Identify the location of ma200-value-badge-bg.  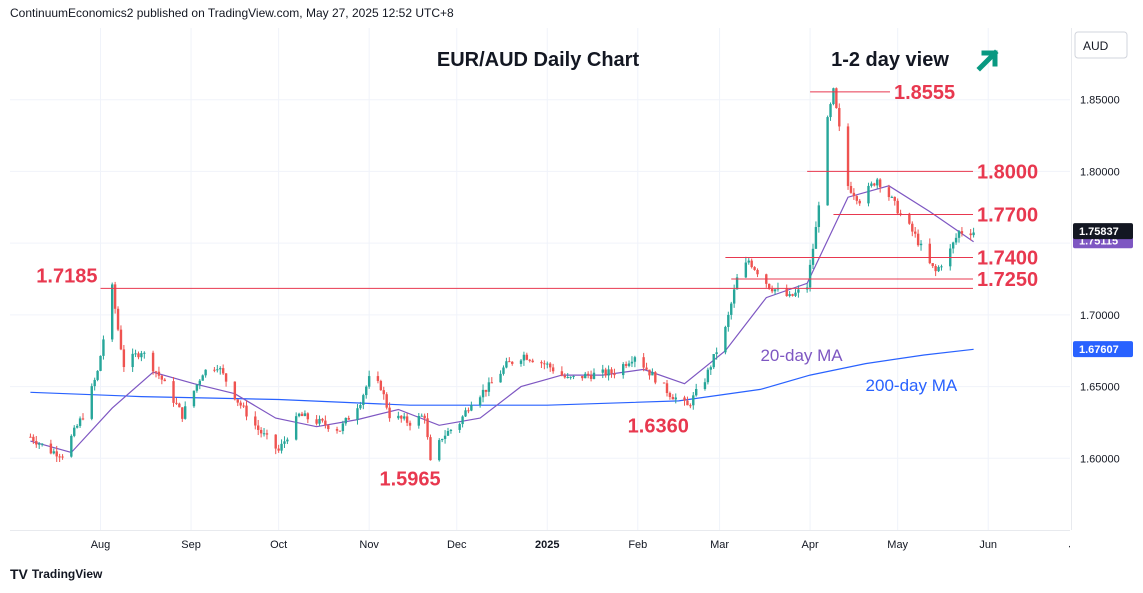
(1103, 349).